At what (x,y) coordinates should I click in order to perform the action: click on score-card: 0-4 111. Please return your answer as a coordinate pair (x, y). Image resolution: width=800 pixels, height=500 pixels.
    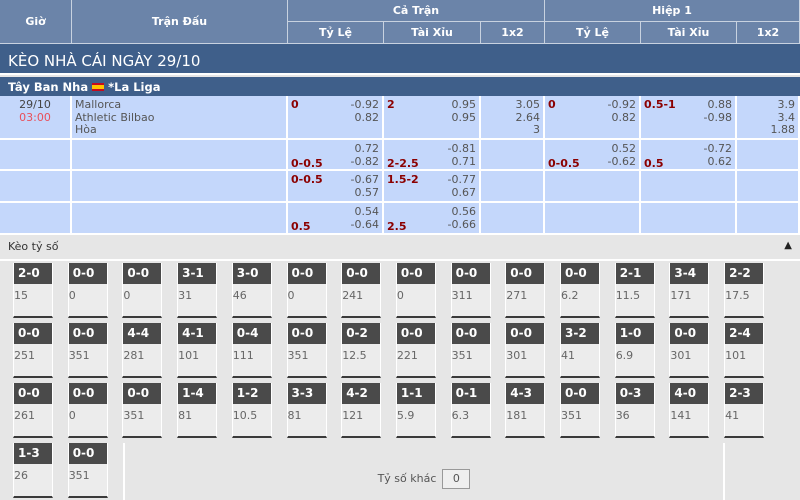
    Looking at the image, I should click on (251, 350).